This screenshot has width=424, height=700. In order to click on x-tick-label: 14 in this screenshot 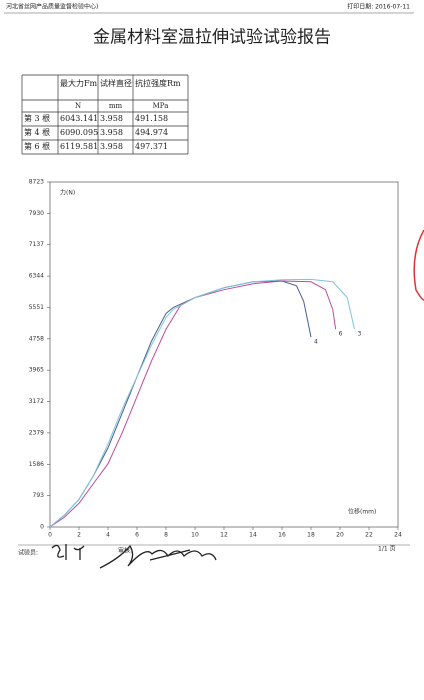, I will do `click(253, 535)`.